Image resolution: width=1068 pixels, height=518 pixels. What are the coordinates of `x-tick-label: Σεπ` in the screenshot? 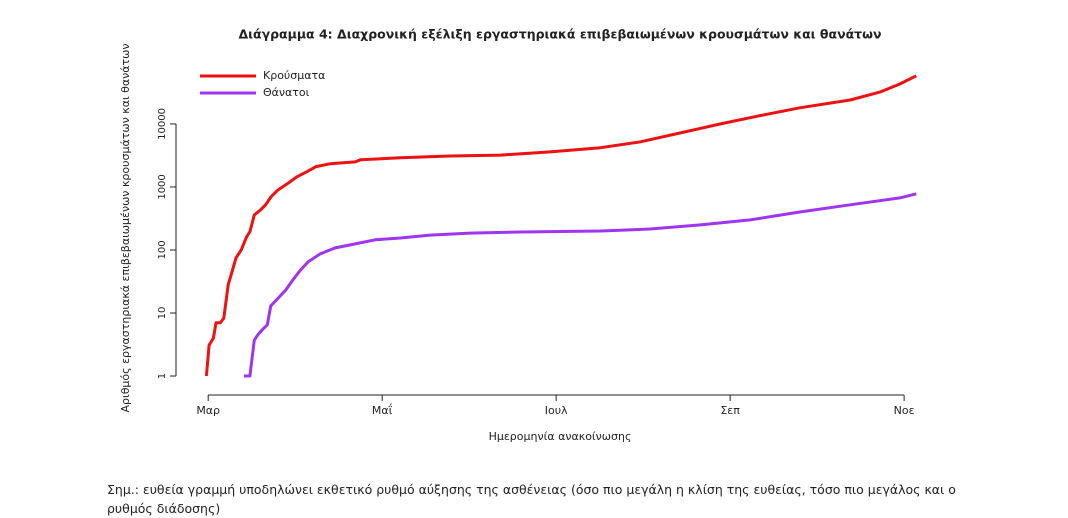 It's located at (730, 410).